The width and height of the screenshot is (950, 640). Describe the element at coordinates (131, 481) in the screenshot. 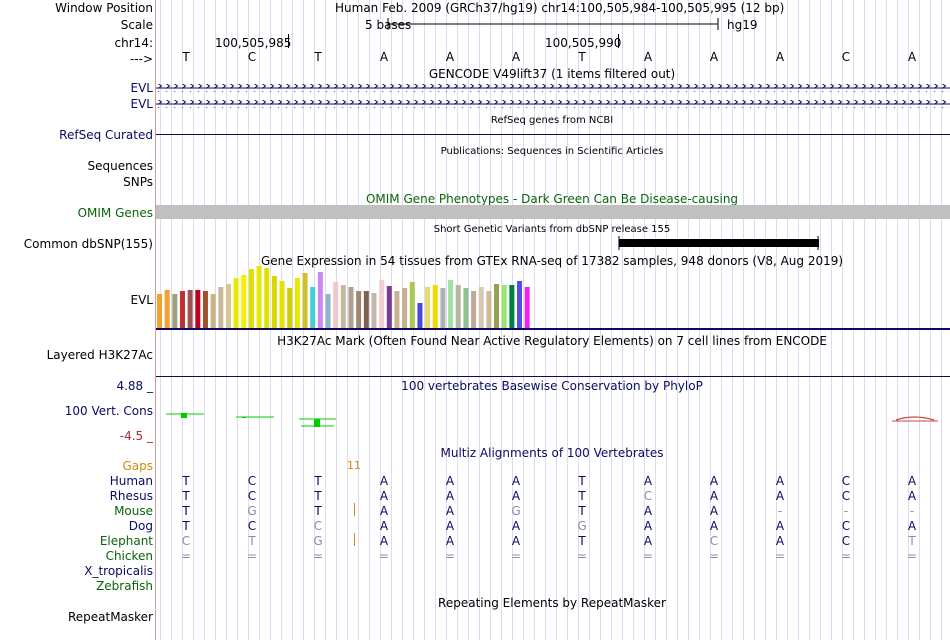

I see `species-label-human: Human` at that location.